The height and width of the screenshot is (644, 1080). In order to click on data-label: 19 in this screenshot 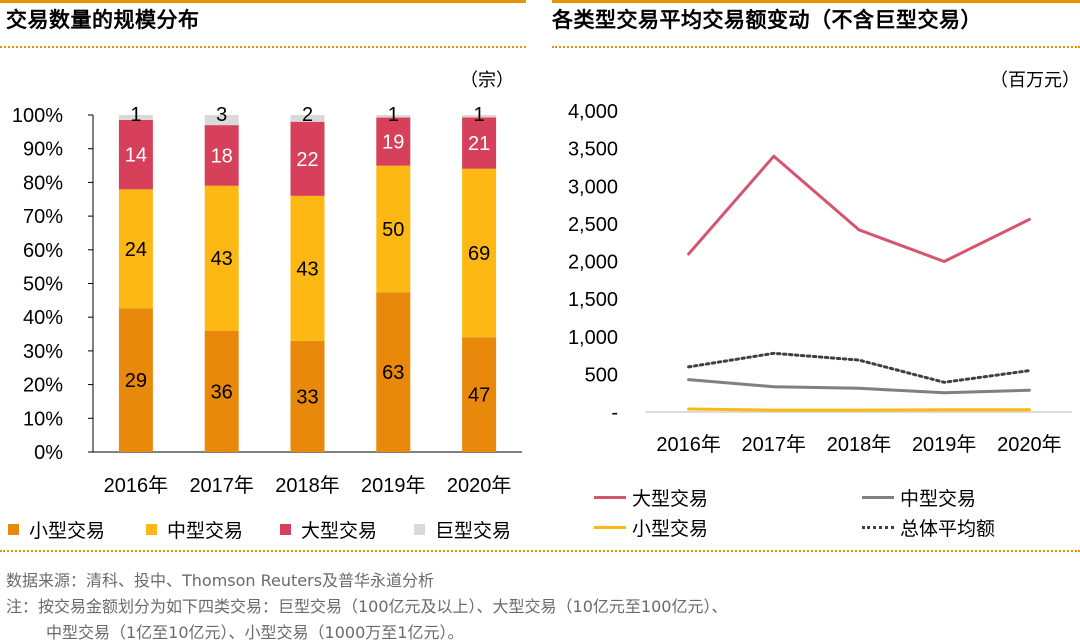, I will do `click(393, 143)`.